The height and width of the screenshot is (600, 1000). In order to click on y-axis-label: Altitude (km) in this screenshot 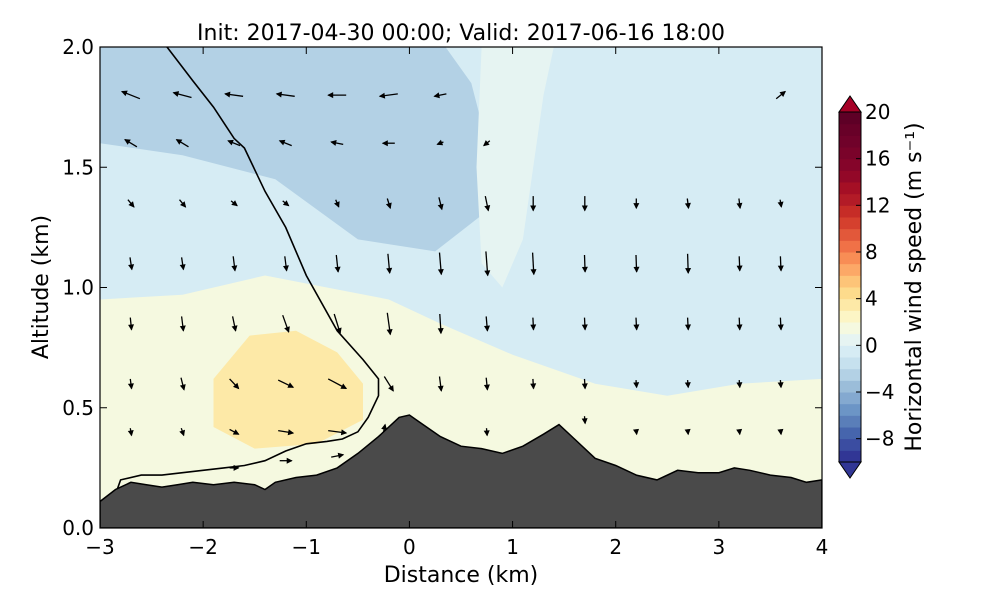, I will do `click(41, 287)`.